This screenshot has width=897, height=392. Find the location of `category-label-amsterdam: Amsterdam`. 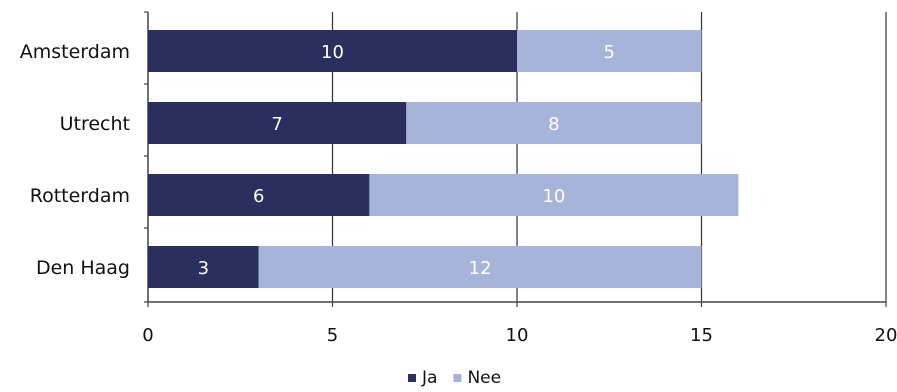

category-label-amsterdam: Amsterdam is located at coordinates (75, 52).